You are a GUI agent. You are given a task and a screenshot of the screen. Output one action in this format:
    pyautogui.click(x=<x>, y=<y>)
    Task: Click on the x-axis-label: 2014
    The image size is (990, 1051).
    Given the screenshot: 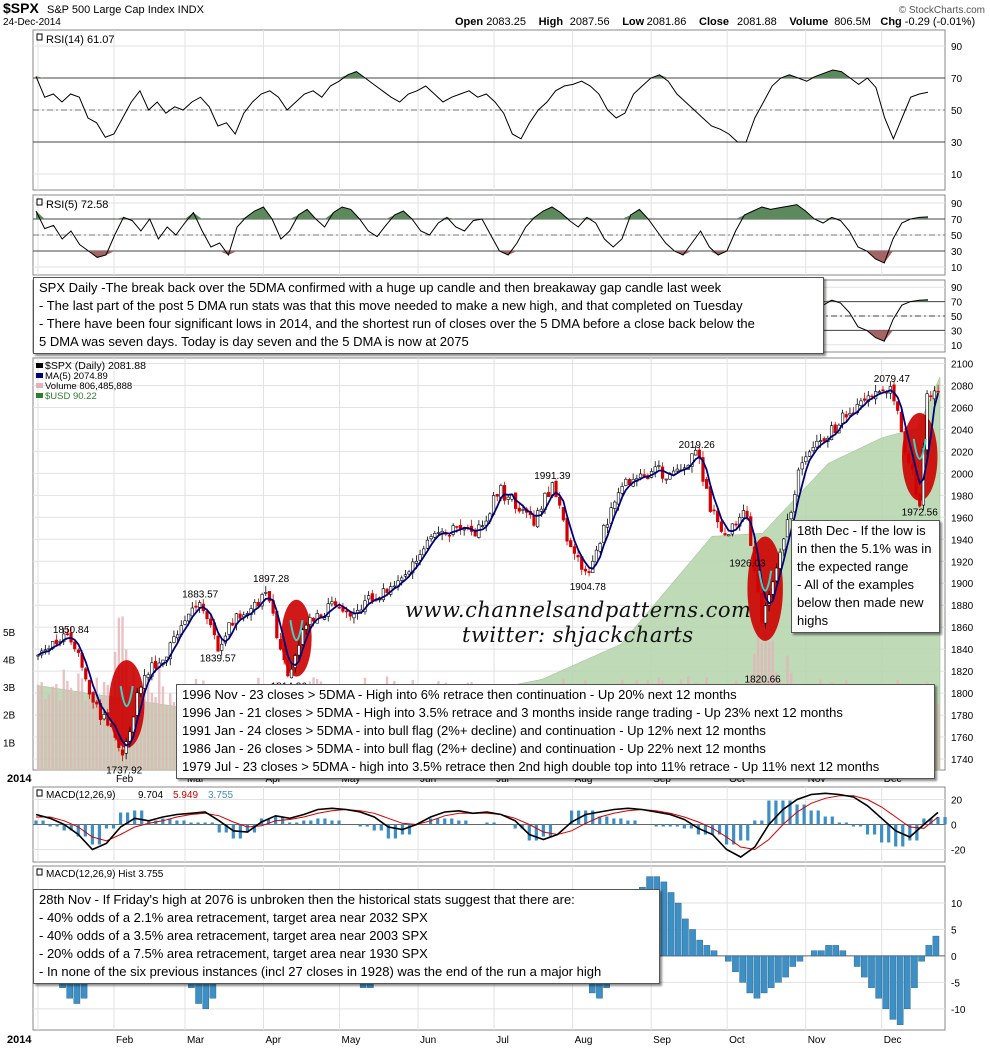 What is the action you would take?
    pyautogui.click(x=19, y=779)
    